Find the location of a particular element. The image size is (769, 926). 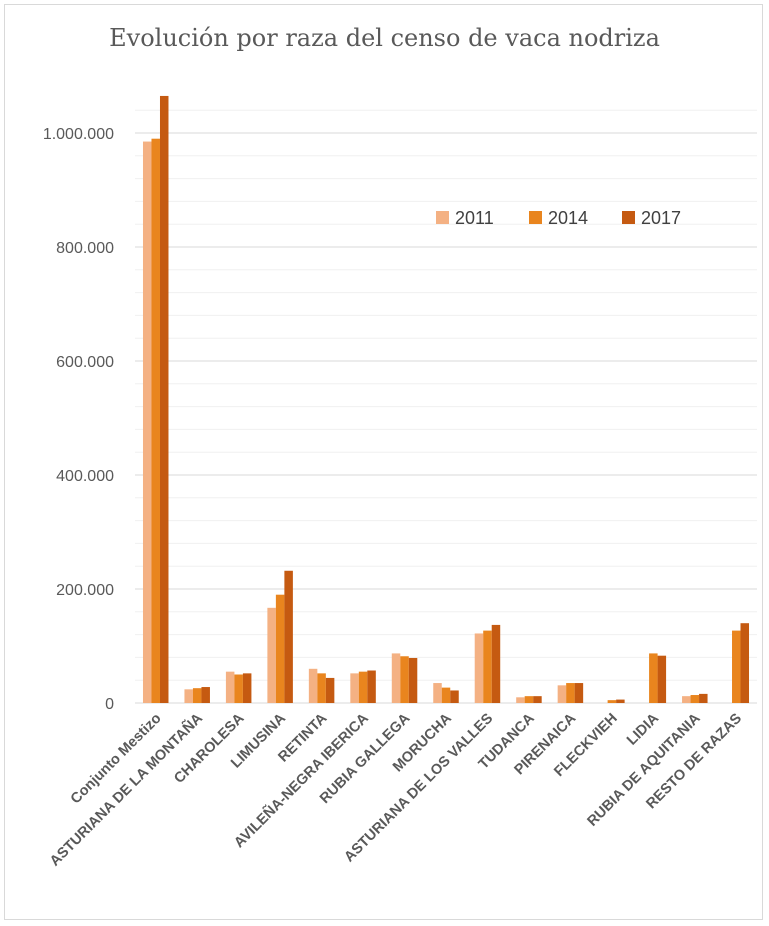

y-tick-label: 0 is located at coordinates (109, 704).